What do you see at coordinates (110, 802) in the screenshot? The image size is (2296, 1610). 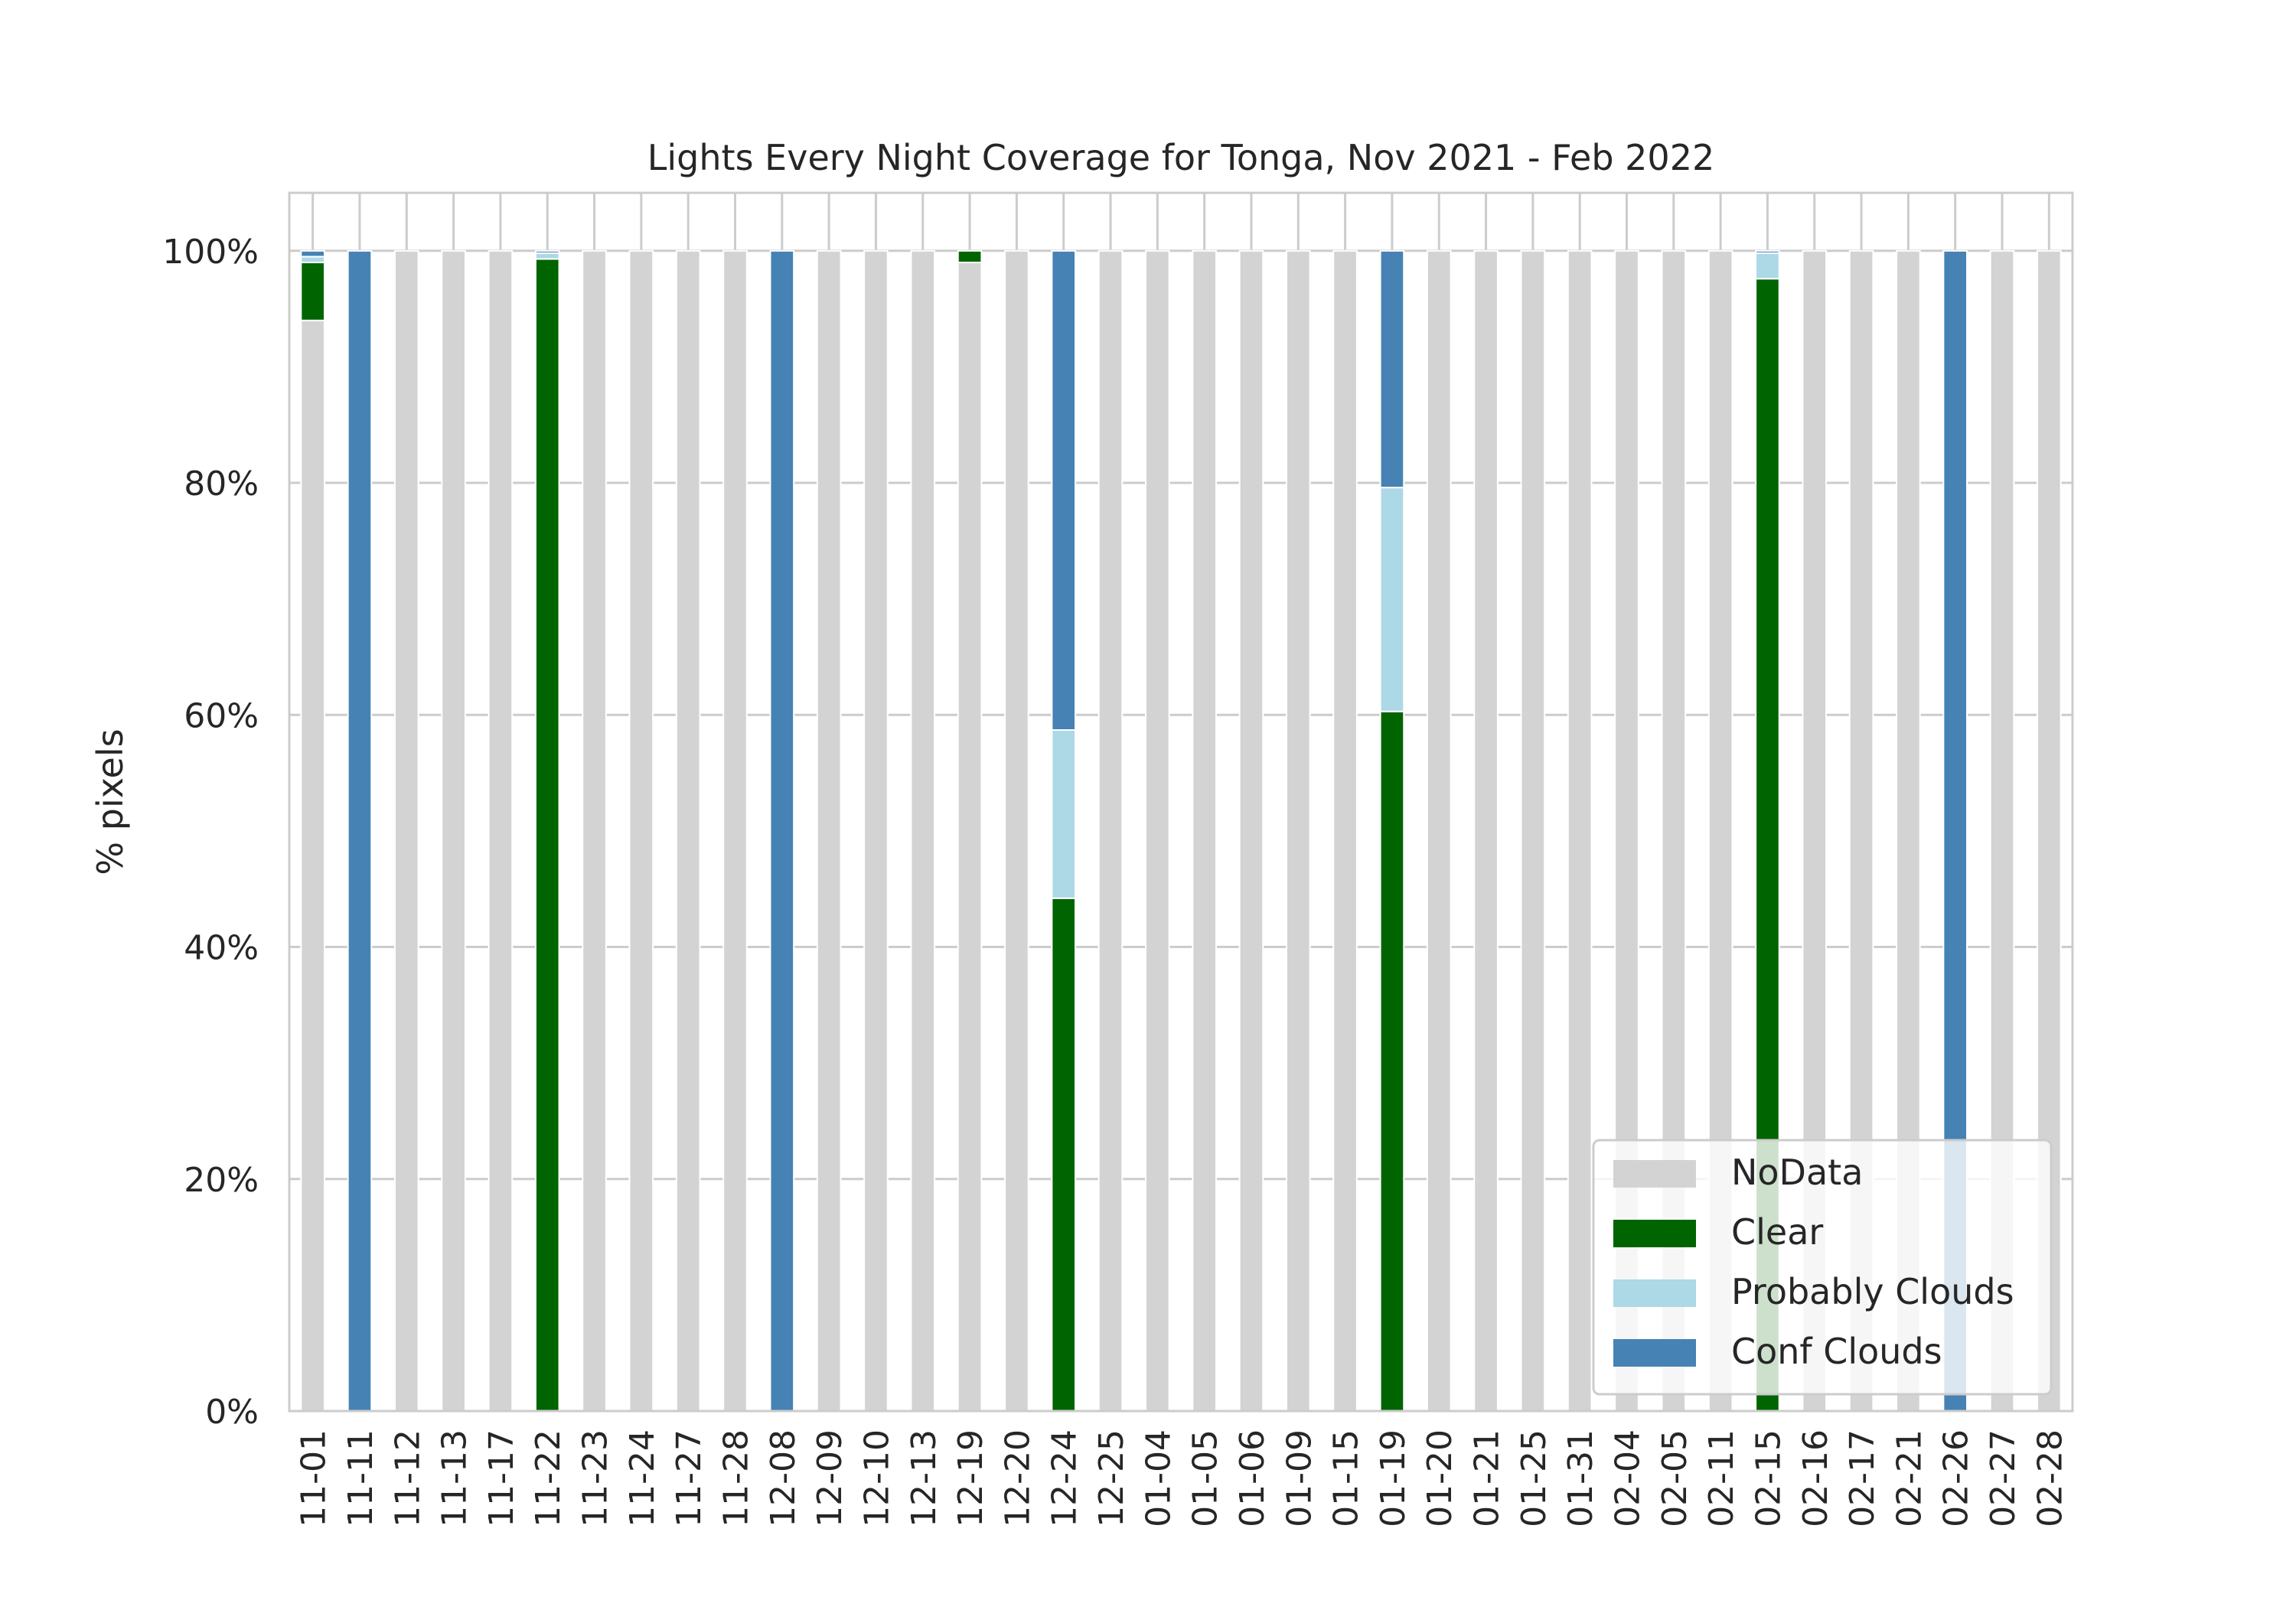 I see `y-axis-label: % pixels` at bounding box center [110, 802].